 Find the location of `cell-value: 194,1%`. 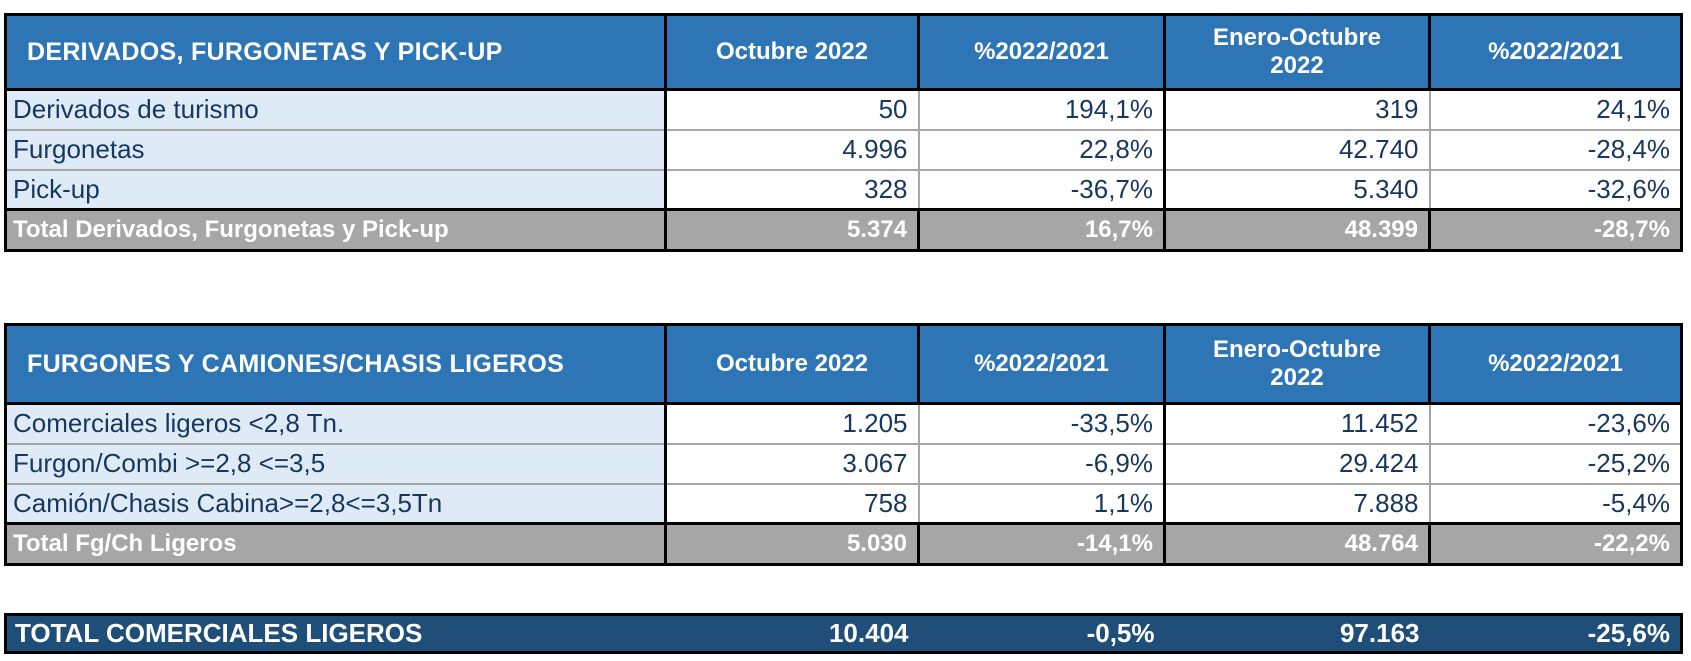

cell-value: 194,1% is located at coordinates (1042, 109).